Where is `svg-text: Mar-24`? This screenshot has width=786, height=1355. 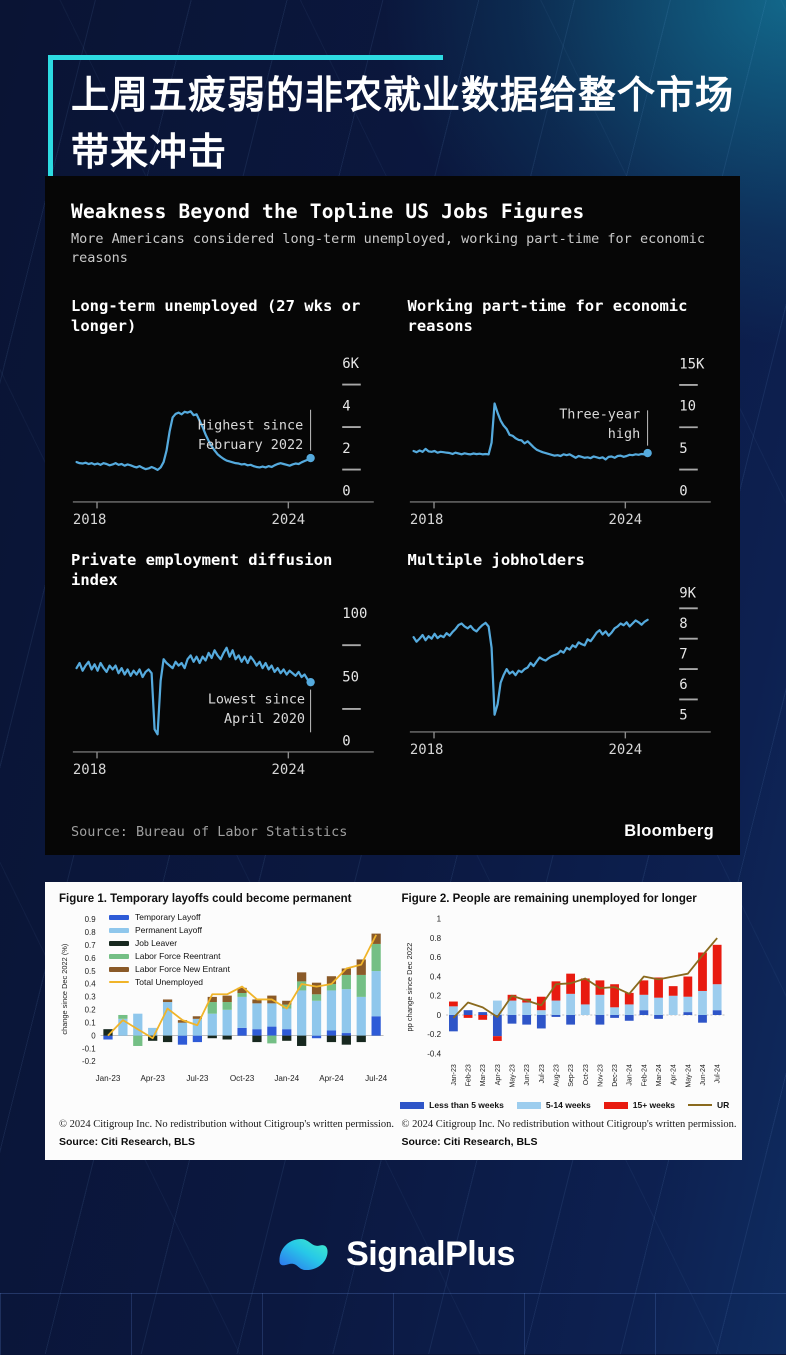
svg-text: Mar-24 is located at coordinates (659, 1075).